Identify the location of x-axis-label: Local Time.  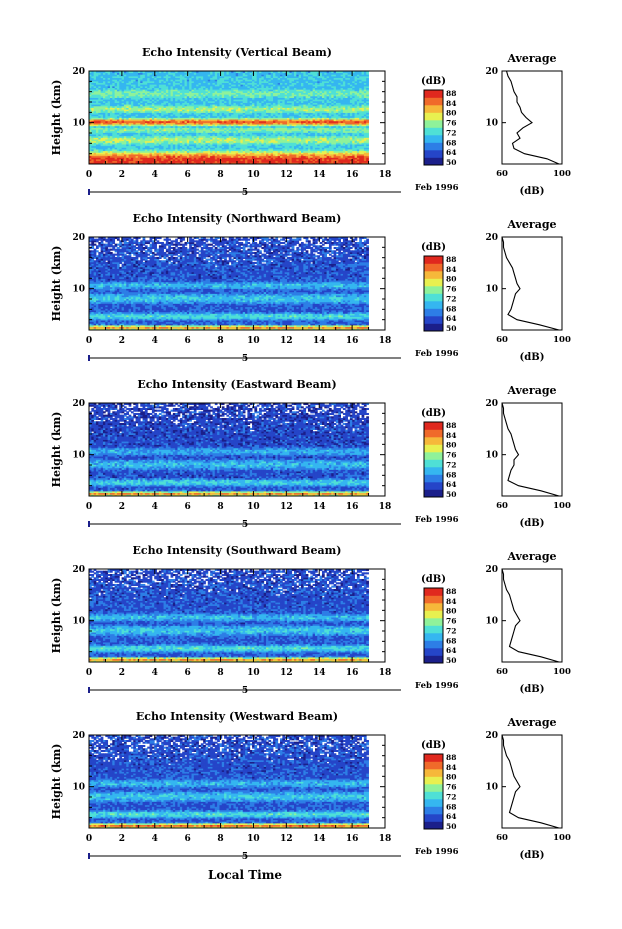
(245, 875).